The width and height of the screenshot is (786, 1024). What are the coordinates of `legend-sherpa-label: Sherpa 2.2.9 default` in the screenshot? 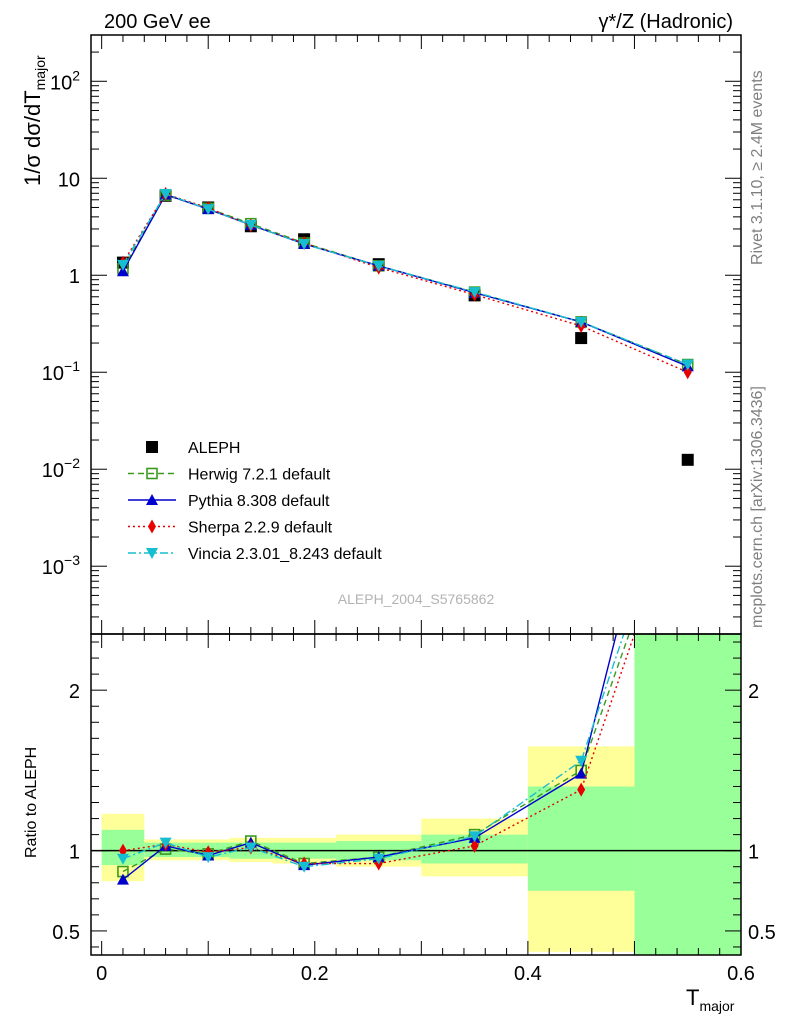 It's located at (260, 528).